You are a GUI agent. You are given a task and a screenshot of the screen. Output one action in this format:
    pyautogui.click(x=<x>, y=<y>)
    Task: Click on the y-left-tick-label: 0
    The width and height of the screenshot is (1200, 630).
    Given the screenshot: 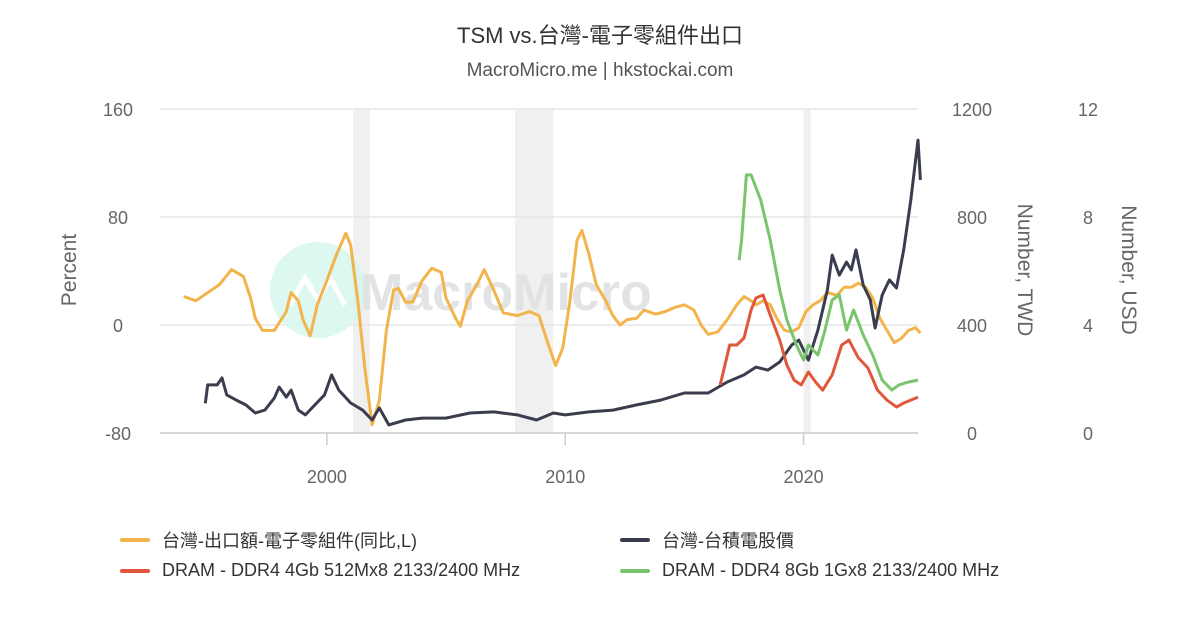 What is the action you would take?
    pyautogui.click(x=118, y=326)
    